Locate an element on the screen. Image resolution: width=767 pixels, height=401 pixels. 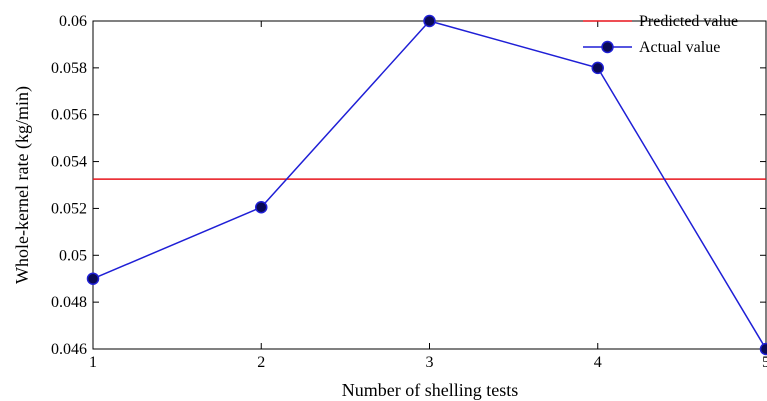
legend-actual-value-marker is located at coordinates (607, 47).